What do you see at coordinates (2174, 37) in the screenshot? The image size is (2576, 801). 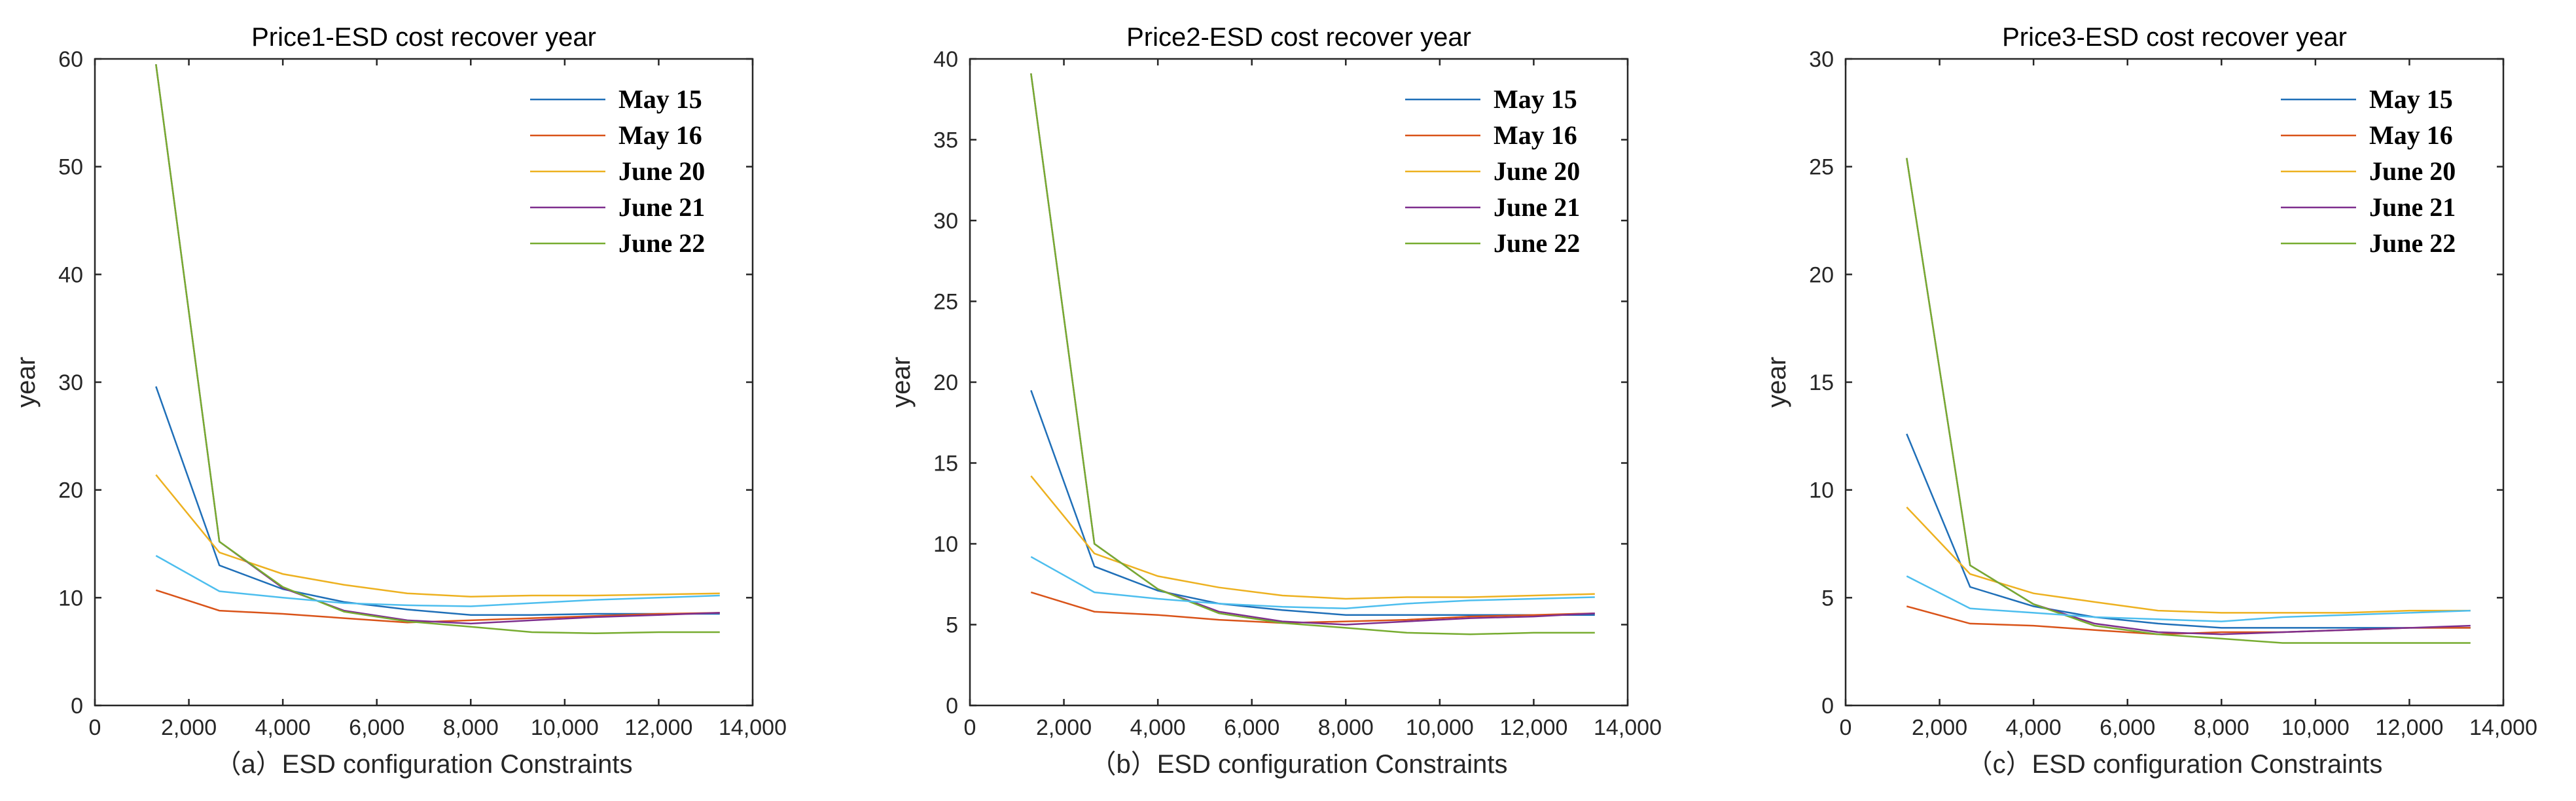 I see `chart-title: Price3-ESD cost recover year` at bounding box center [2174, 37].